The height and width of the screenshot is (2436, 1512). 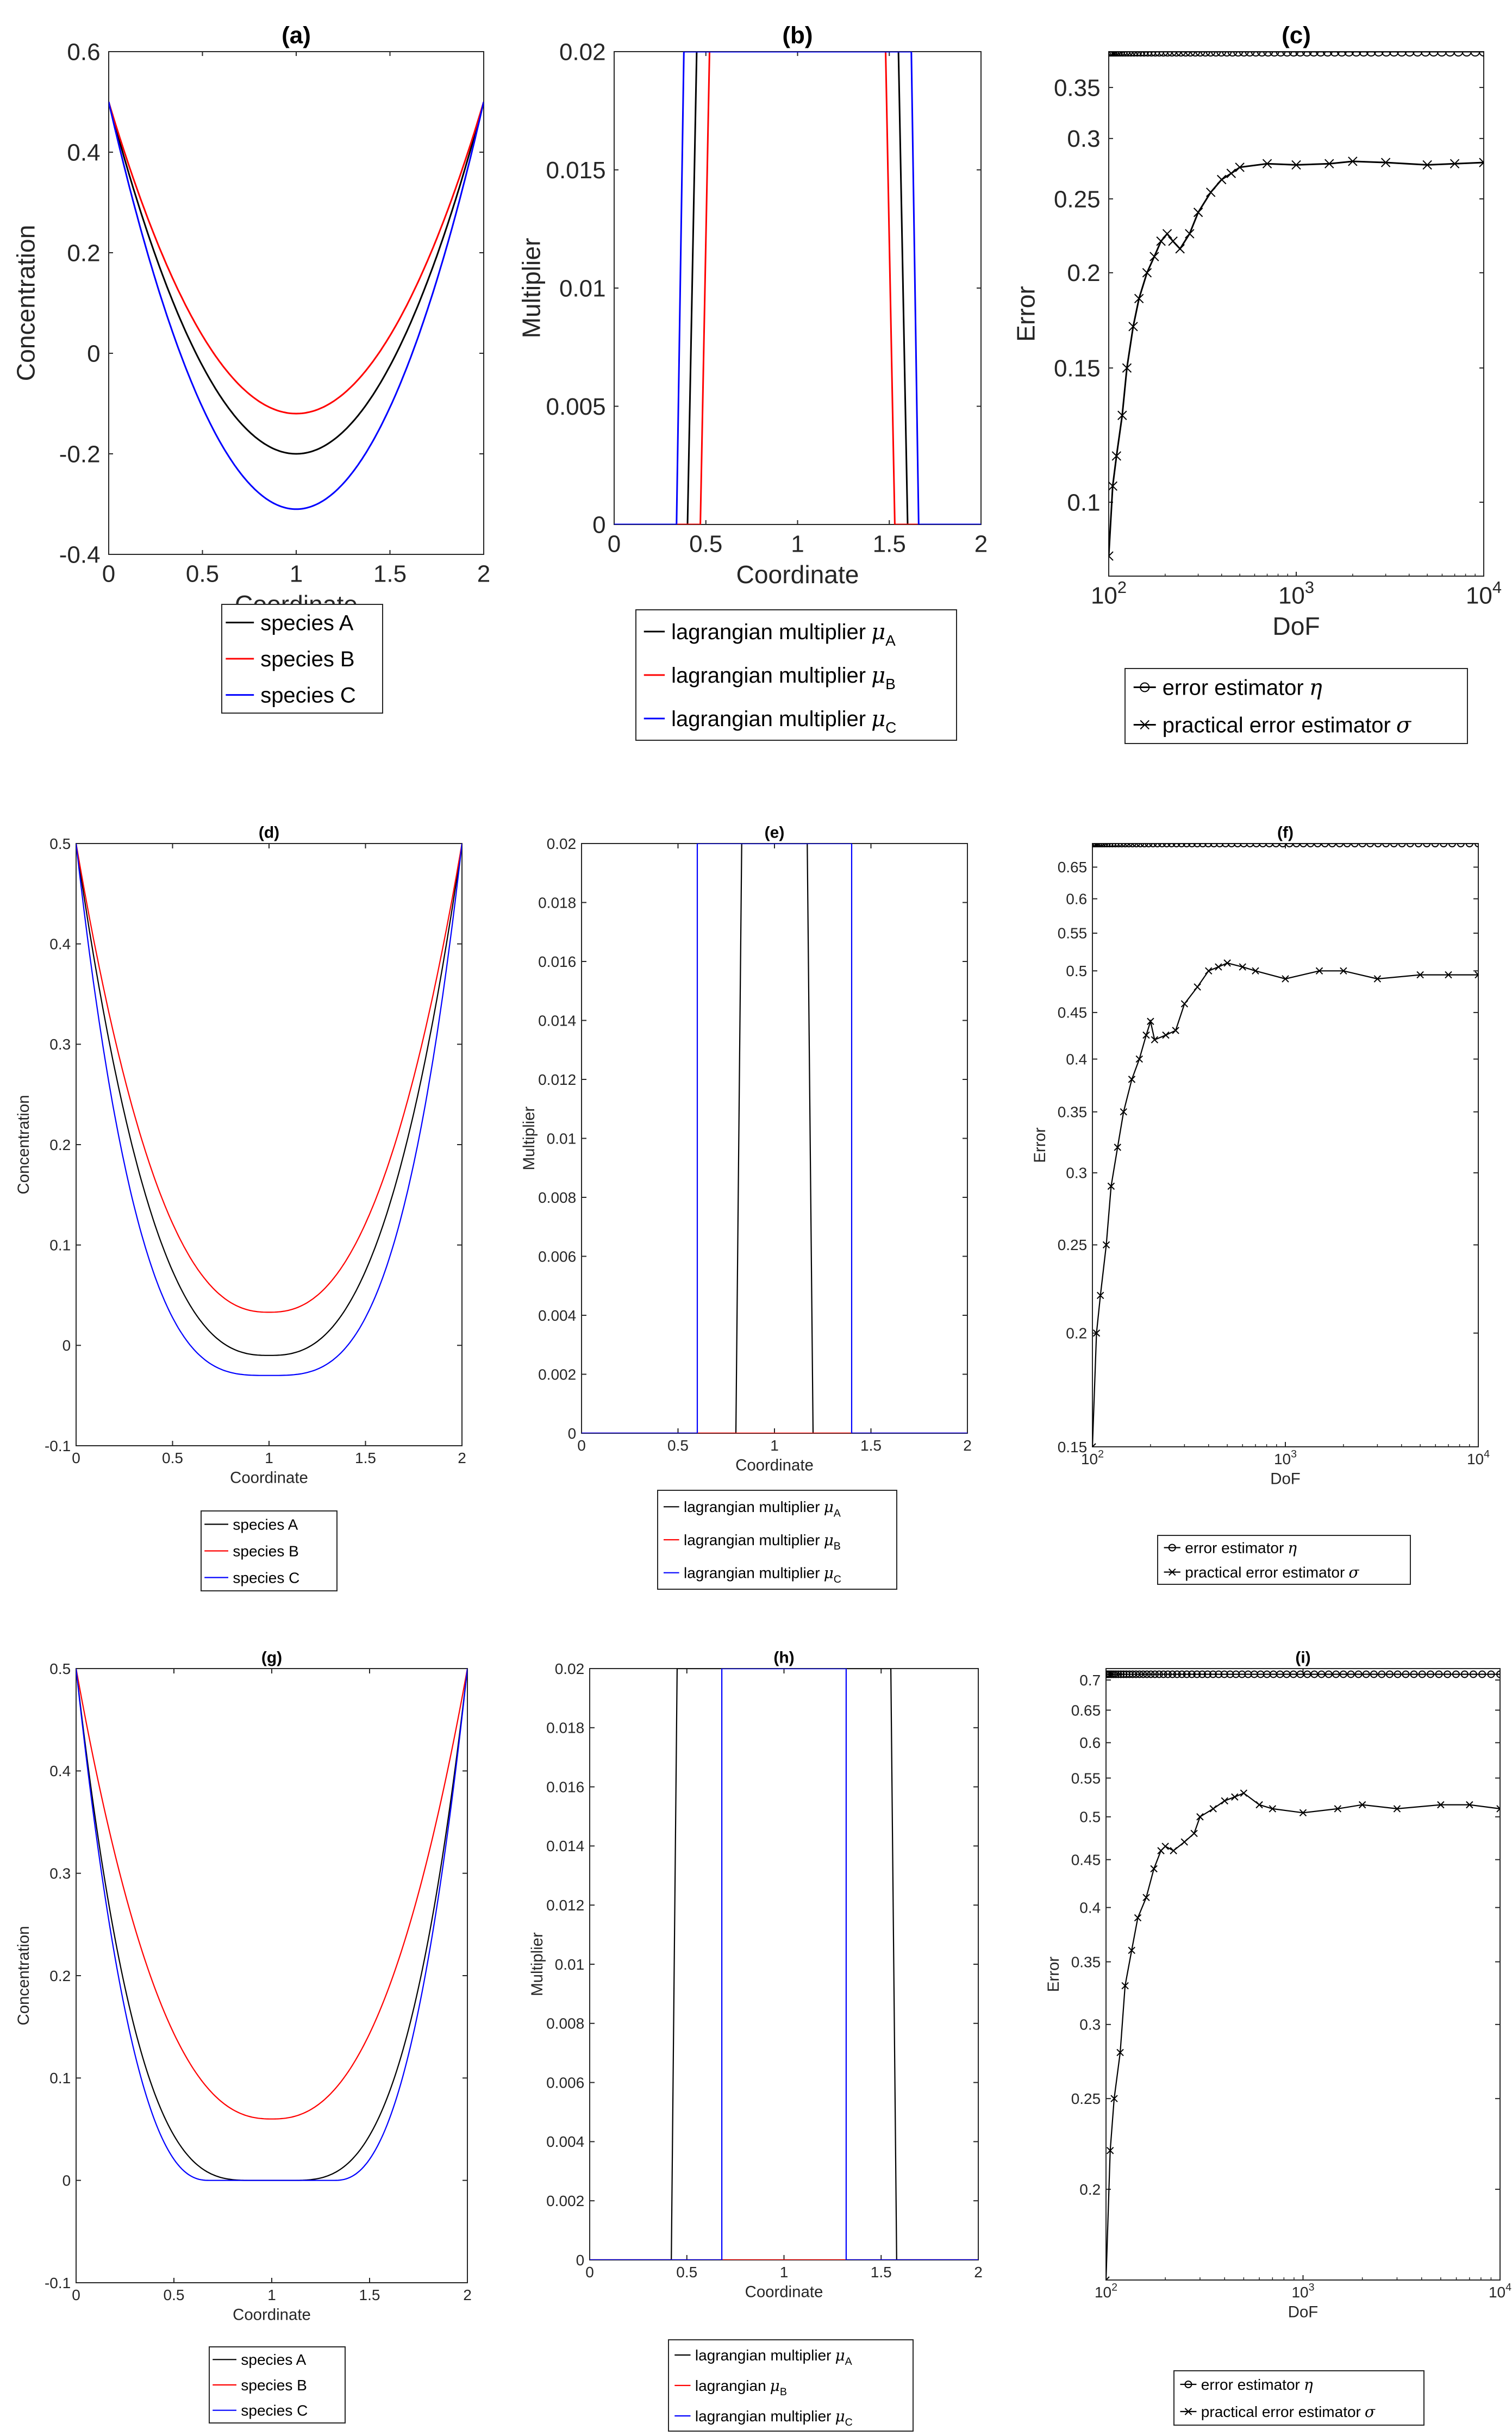 I want to click on chart-title: (f), so click(x=1285, y=833).